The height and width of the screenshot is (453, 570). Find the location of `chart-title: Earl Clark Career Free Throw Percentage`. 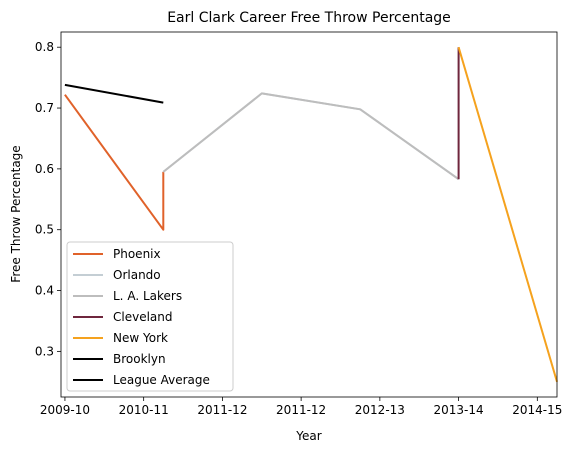

chart-title: Earl Clark Career Free Throw Percentage is located at coordinates (309, 18).